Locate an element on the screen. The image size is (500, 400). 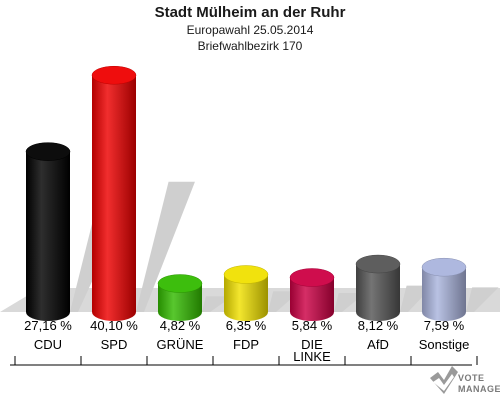
category-label-2: GRÜNE is located at coordinates (180, 344).